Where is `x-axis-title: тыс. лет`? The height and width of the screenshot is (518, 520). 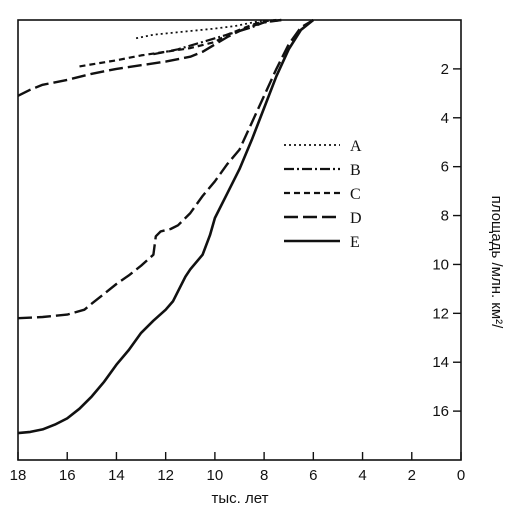 x-axis-title: тыс. лет is located at coordinates (240, 498).